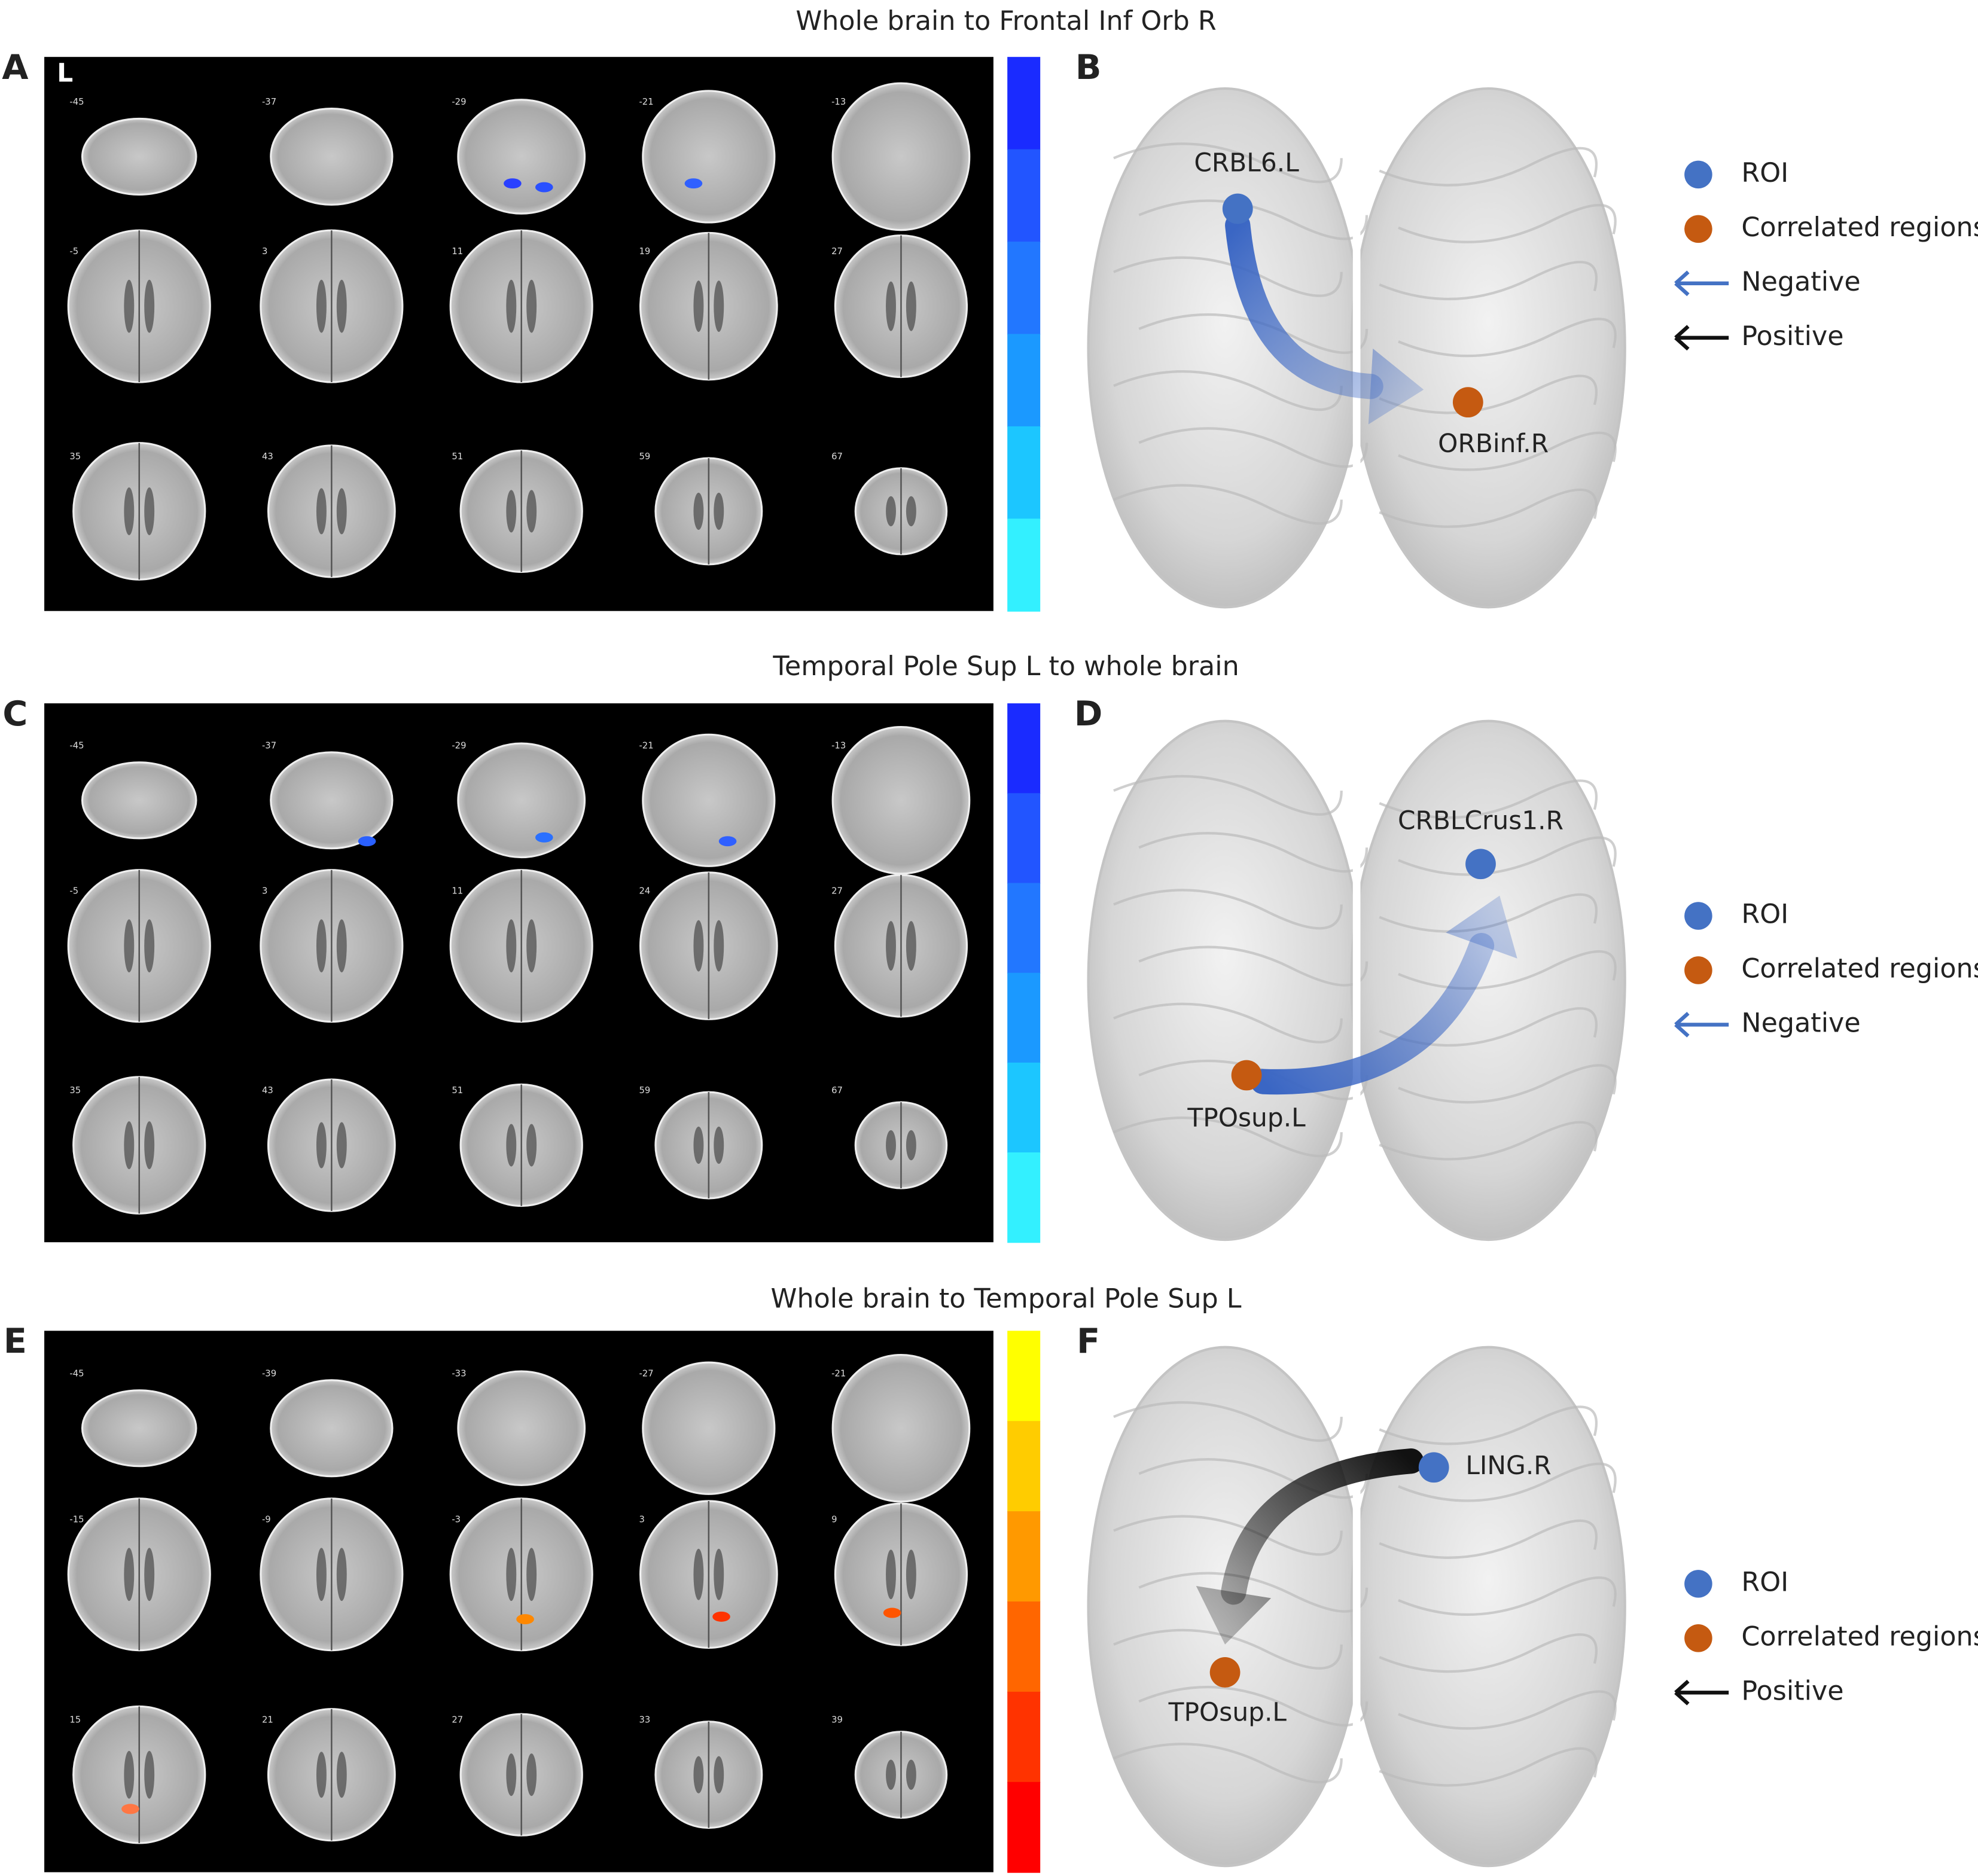  What do you see at coordinates (267, 457) in the screenshot?
I see `slice-label: 43` at bounding box center [267, 457].